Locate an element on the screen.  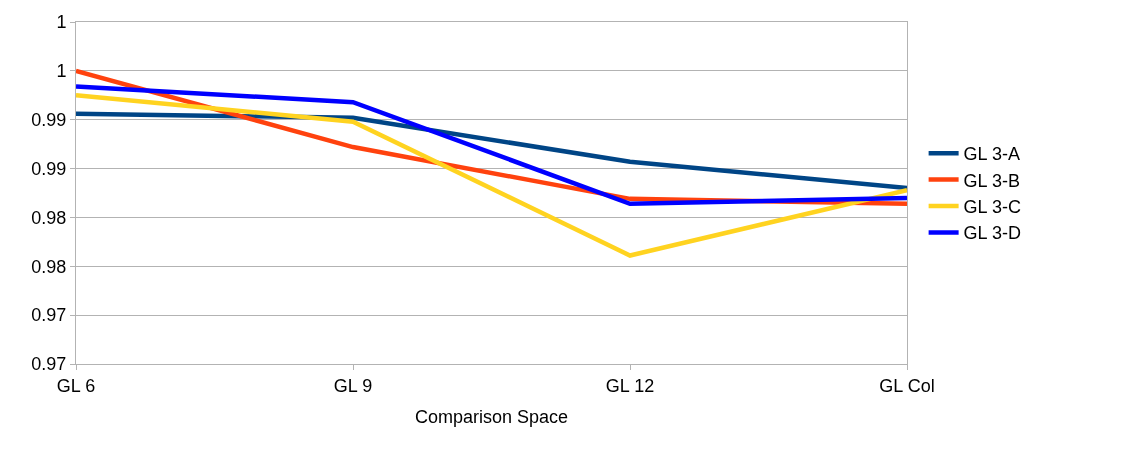
legend-label: GL 3-C is located at coordinates (992, 207).